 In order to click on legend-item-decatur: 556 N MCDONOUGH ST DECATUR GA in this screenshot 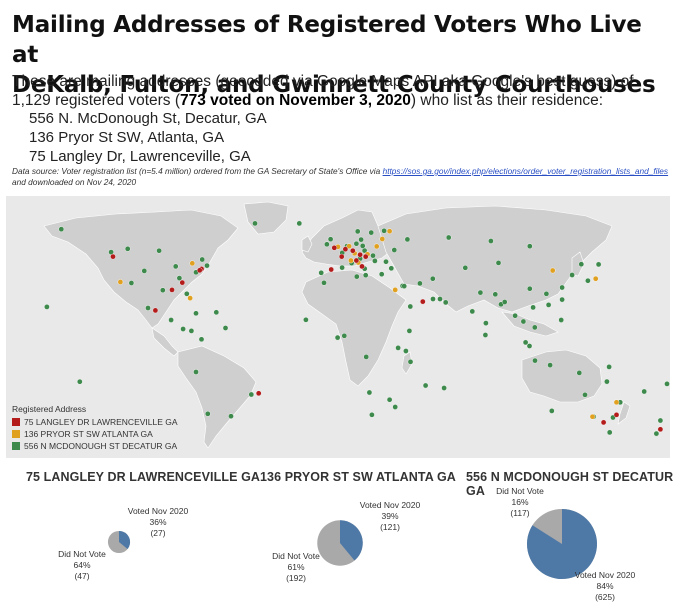, I will do `click(95, 446)`.